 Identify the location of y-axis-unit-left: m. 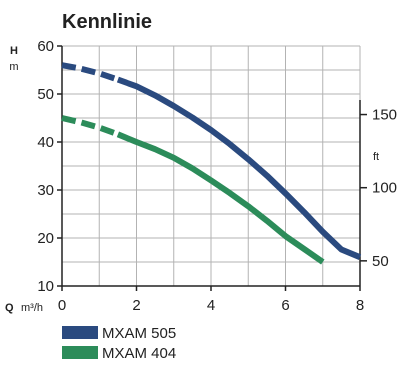
(13, 67).